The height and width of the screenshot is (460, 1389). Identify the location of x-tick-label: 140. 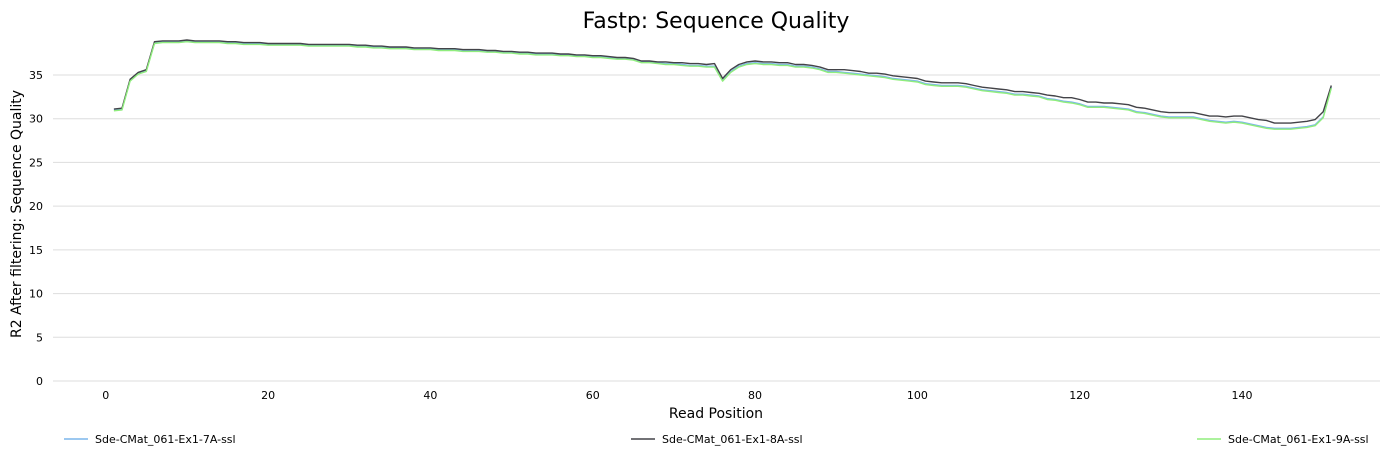
(1242, 395).